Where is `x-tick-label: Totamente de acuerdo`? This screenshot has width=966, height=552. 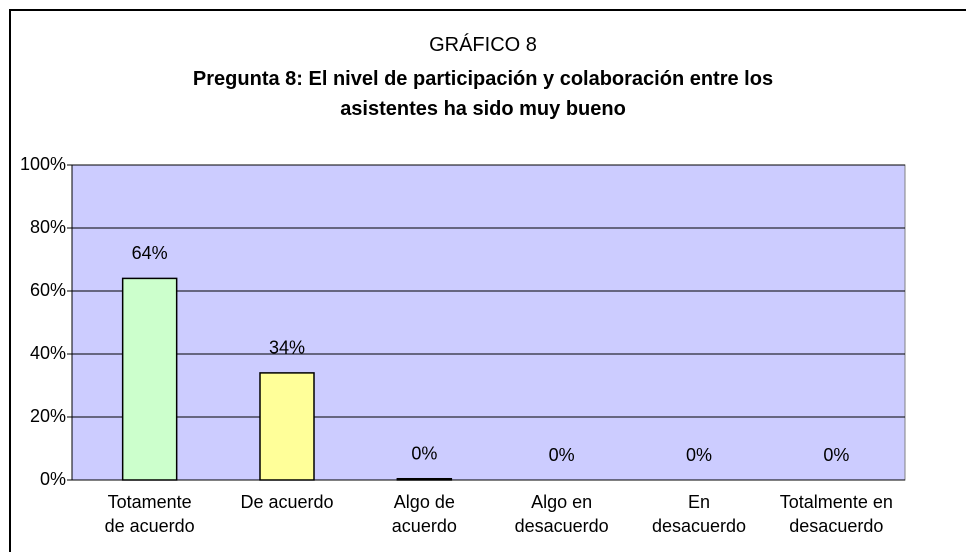 x-tick-label: Totamente de acuerdo is located at coordinates (149, 514).